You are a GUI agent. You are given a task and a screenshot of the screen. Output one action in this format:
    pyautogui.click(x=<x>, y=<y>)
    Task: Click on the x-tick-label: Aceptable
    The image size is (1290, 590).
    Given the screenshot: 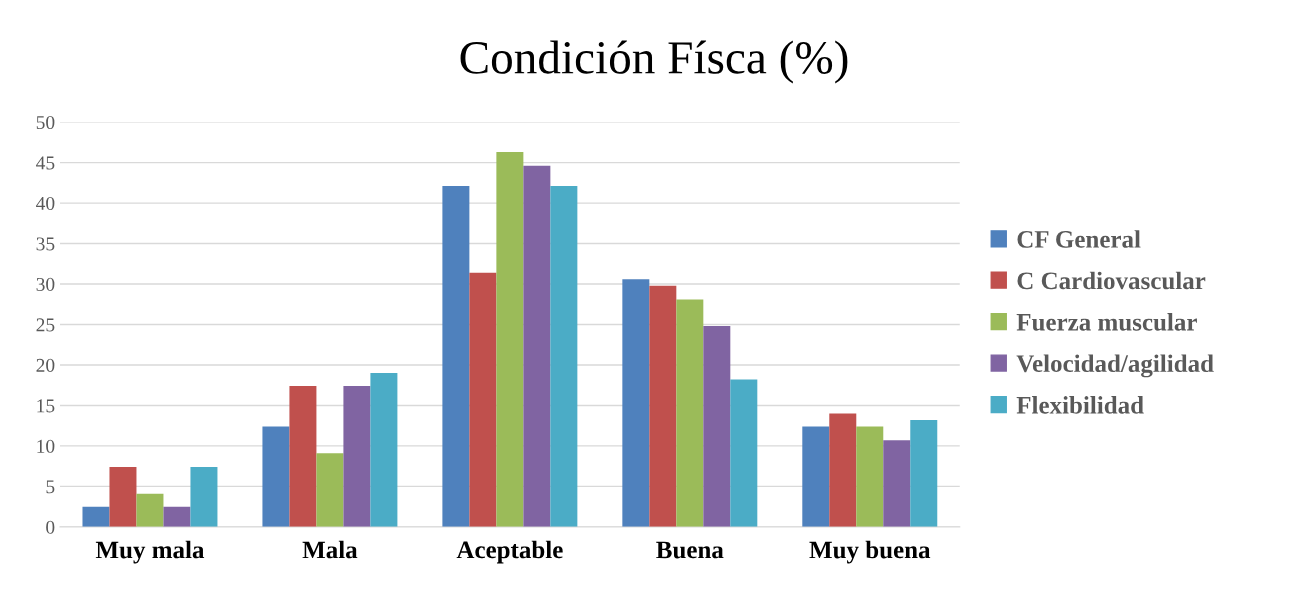 What is the action you would take?
    pyautogui.click(x=509, y=552)
    